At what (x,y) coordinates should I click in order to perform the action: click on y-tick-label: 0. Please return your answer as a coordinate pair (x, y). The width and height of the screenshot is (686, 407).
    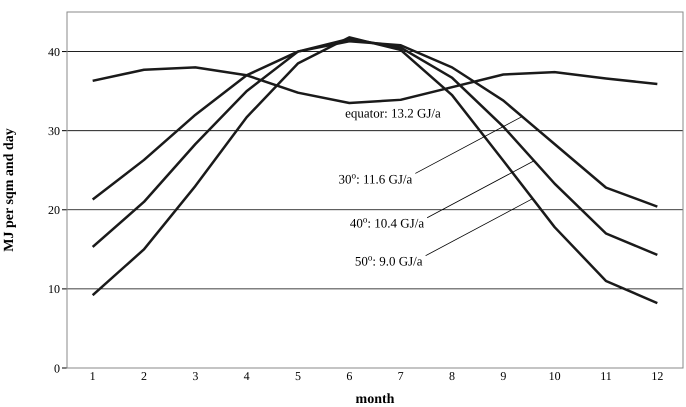
    Looking at the image, I should click on (57, 368).